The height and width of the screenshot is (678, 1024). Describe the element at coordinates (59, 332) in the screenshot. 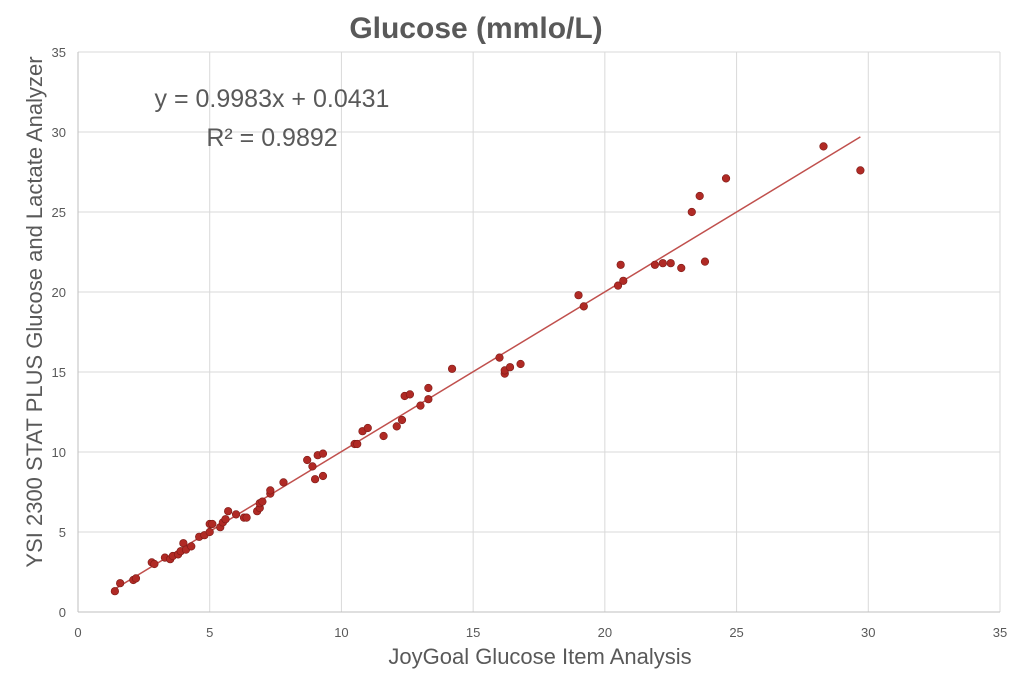

I see `y-tick-labels: 0 5 10 15 20 25 30 35` at that location.